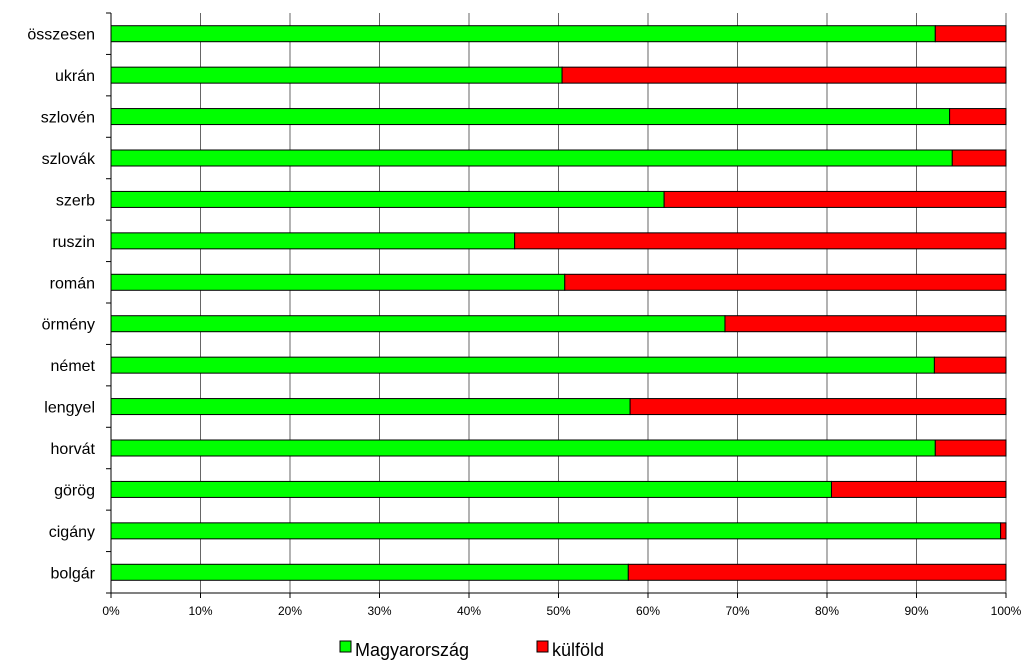 This screenshot has height=660, width=1024. I want to click on category-label: szlovák, so click(69, 159).